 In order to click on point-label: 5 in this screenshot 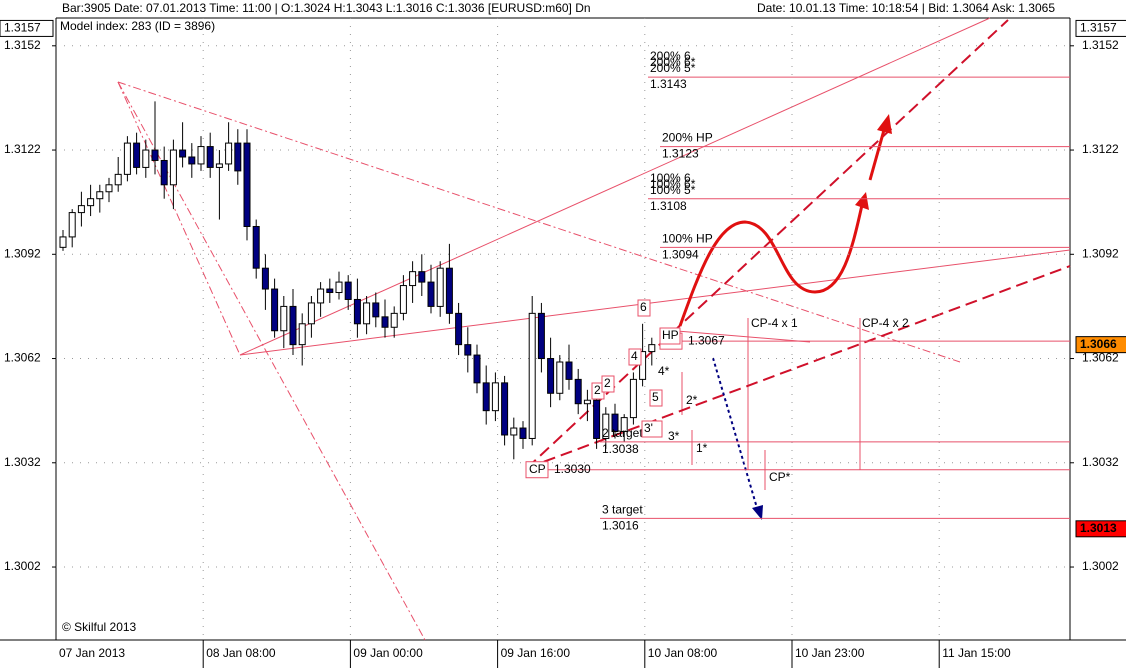, I will do `click(655, 397)`.